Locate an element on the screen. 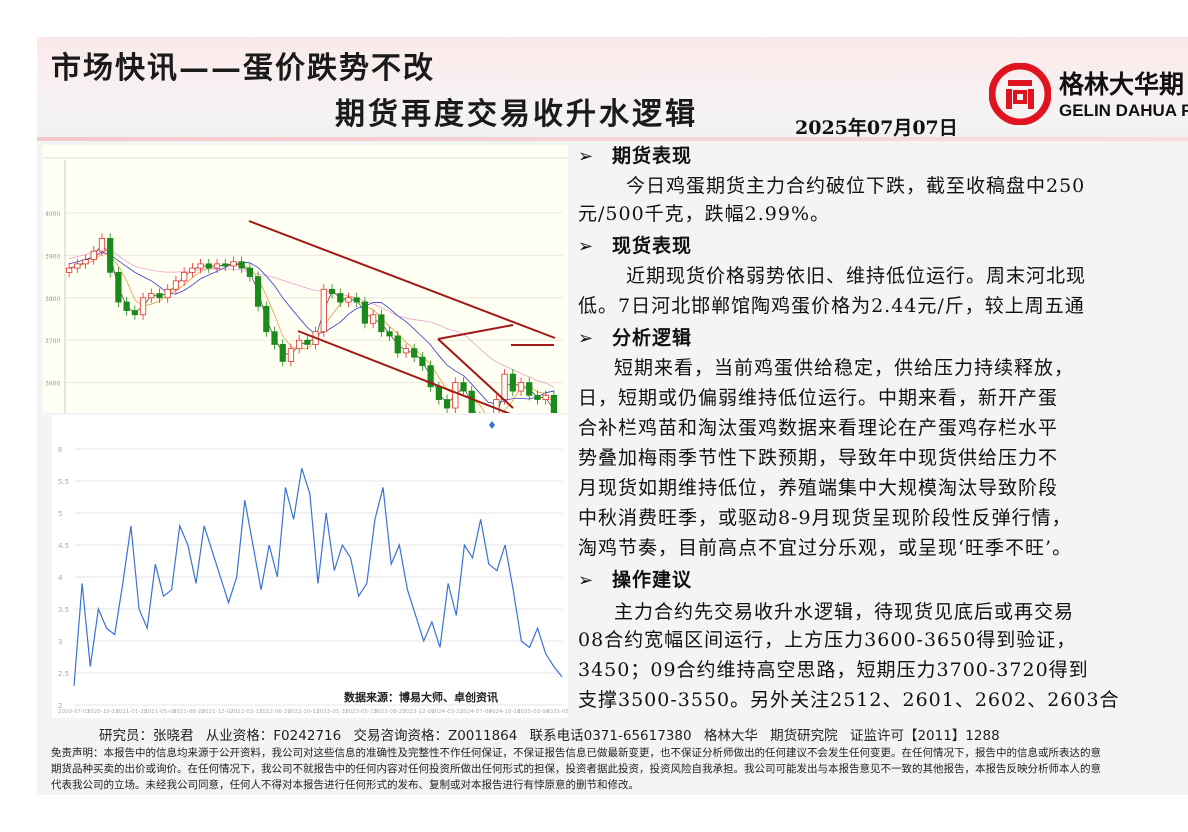 The height and width of the screenshot is (832, 1188). paragraph-line: 淘鸡节奏，目前高点不宜过分乐观，或呈现‘旺季不旺’。 is located at coordinates (825, 548).